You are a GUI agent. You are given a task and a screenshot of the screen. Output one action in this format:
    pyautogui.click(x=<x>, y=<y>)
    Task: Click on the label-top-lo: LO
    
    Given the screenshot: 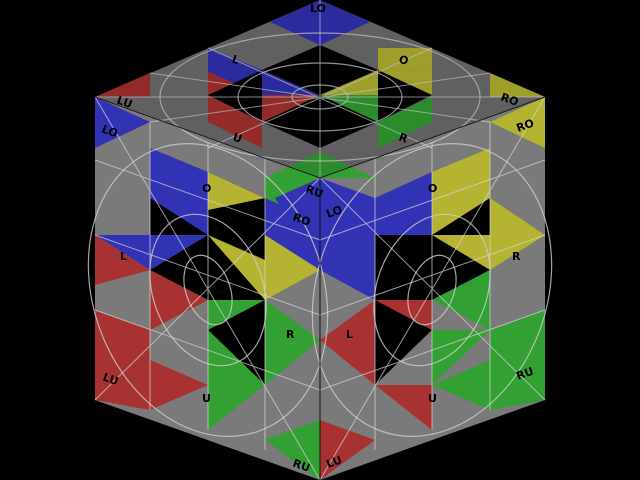 What is the action you would take?
    pyautogui.click(x=318, y=8)
    